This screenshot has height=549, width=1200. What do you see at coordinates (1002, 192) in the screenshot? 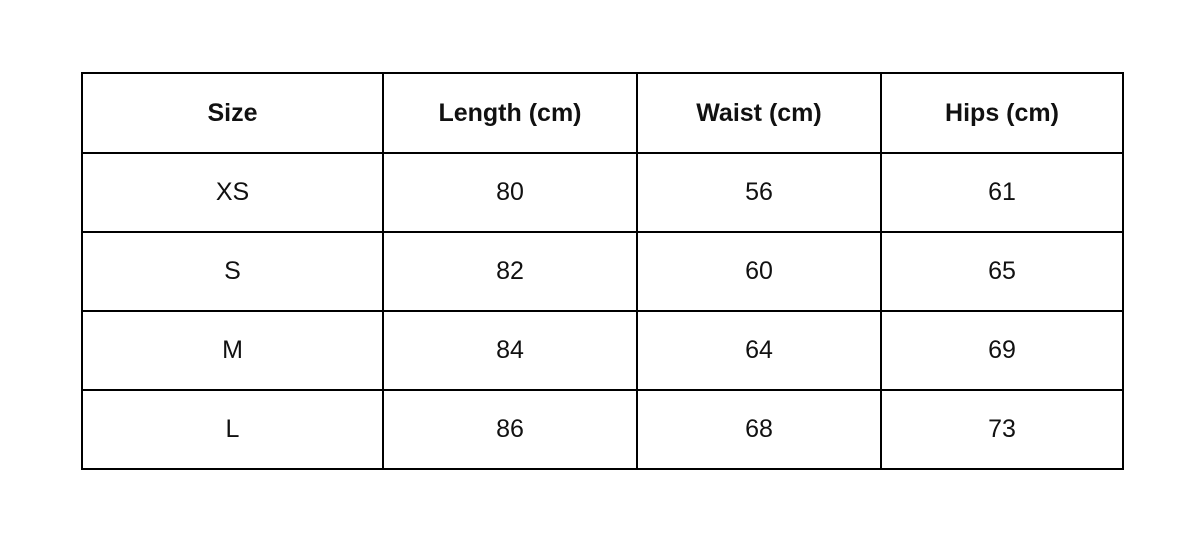
I see `table-cell: 61` at bounding box center [1002, 192].